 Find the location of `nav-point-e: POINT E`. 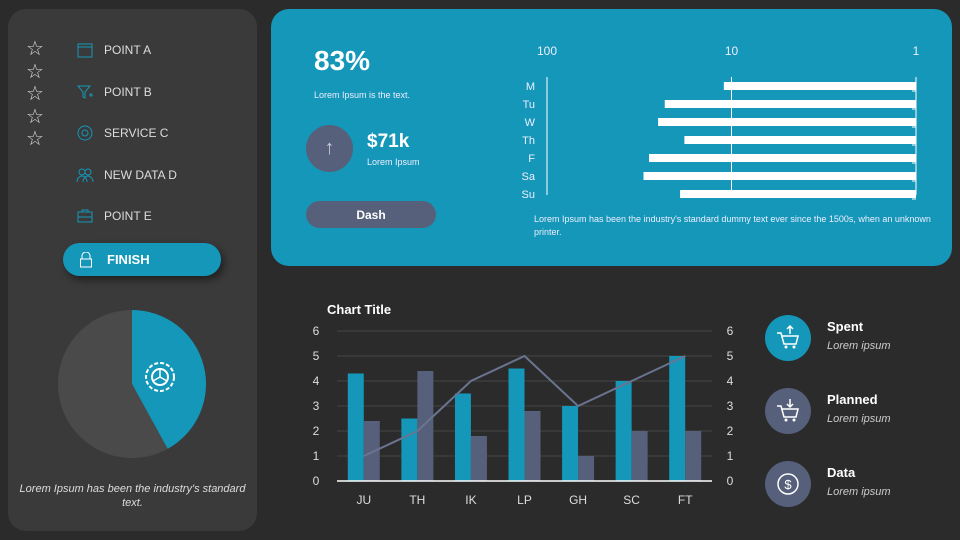

nav-point-e: POINT E is located at coordinates (114, 216).